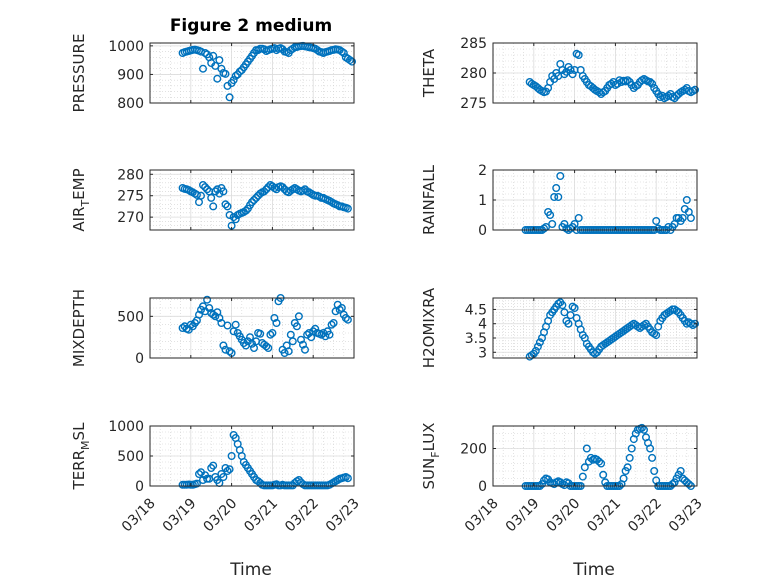 The width and height of the screenshot is (778, 583). I want to click on y-tick-label: 800, so click(130, 104).